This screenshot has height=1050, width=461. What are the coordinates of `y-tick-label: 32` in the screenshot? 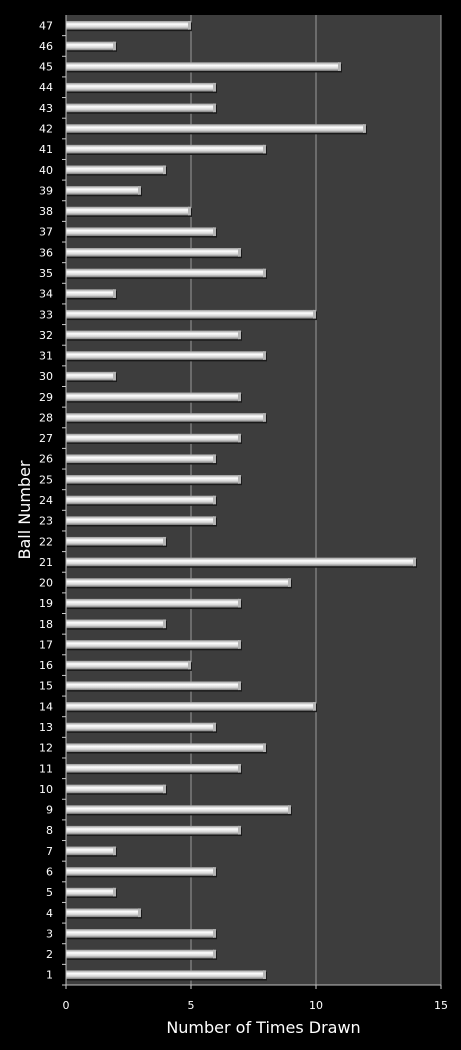 It's located at (46, 335).